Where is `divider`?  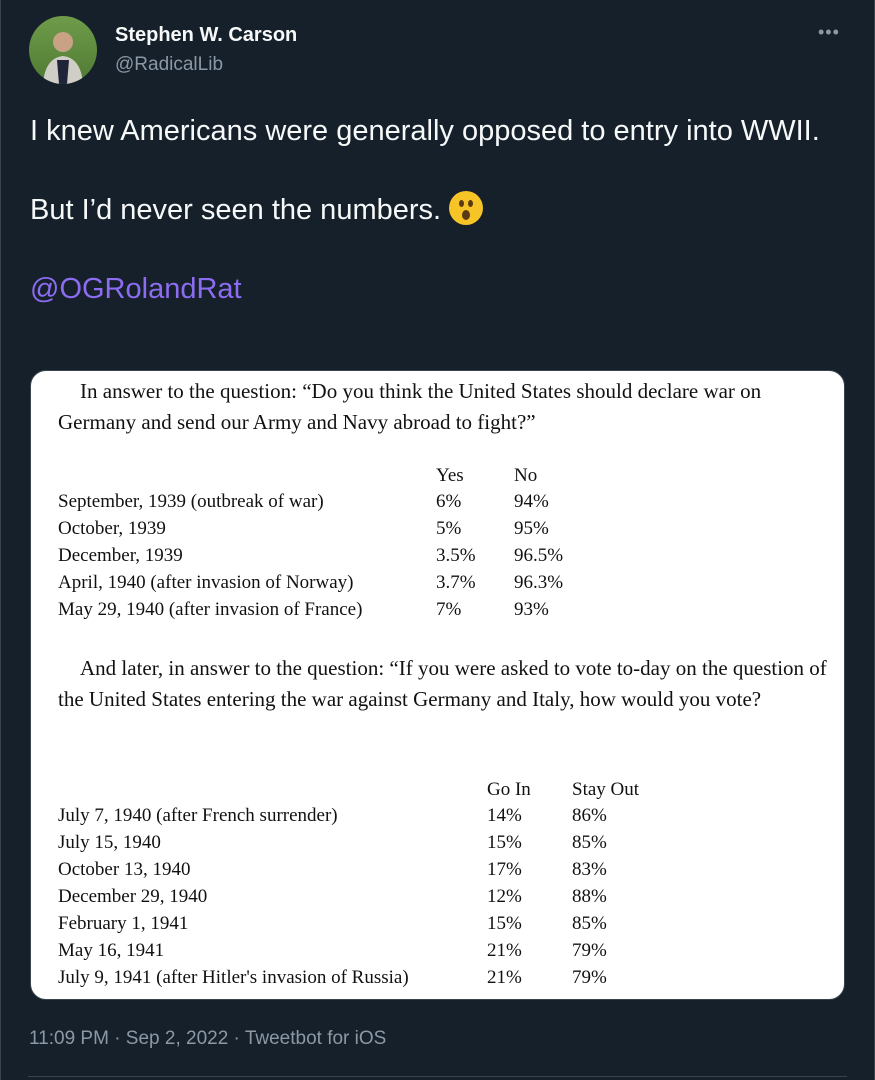
divider is located at coordinates (437, 1076).